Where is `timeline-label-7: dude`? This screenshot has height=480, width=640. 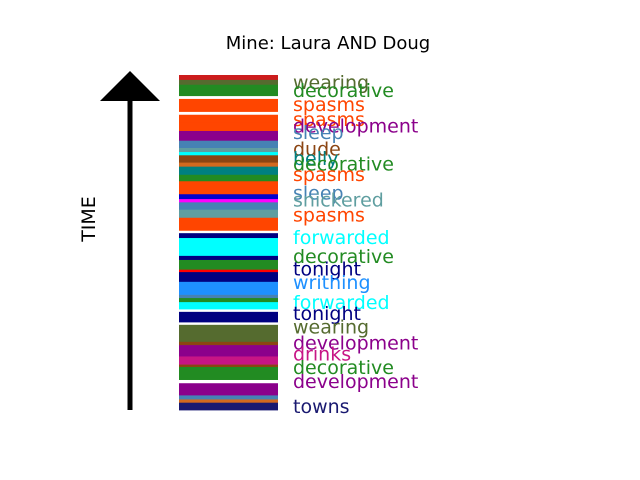 timeline-label-7: dude is located at coordinates (317, 150).